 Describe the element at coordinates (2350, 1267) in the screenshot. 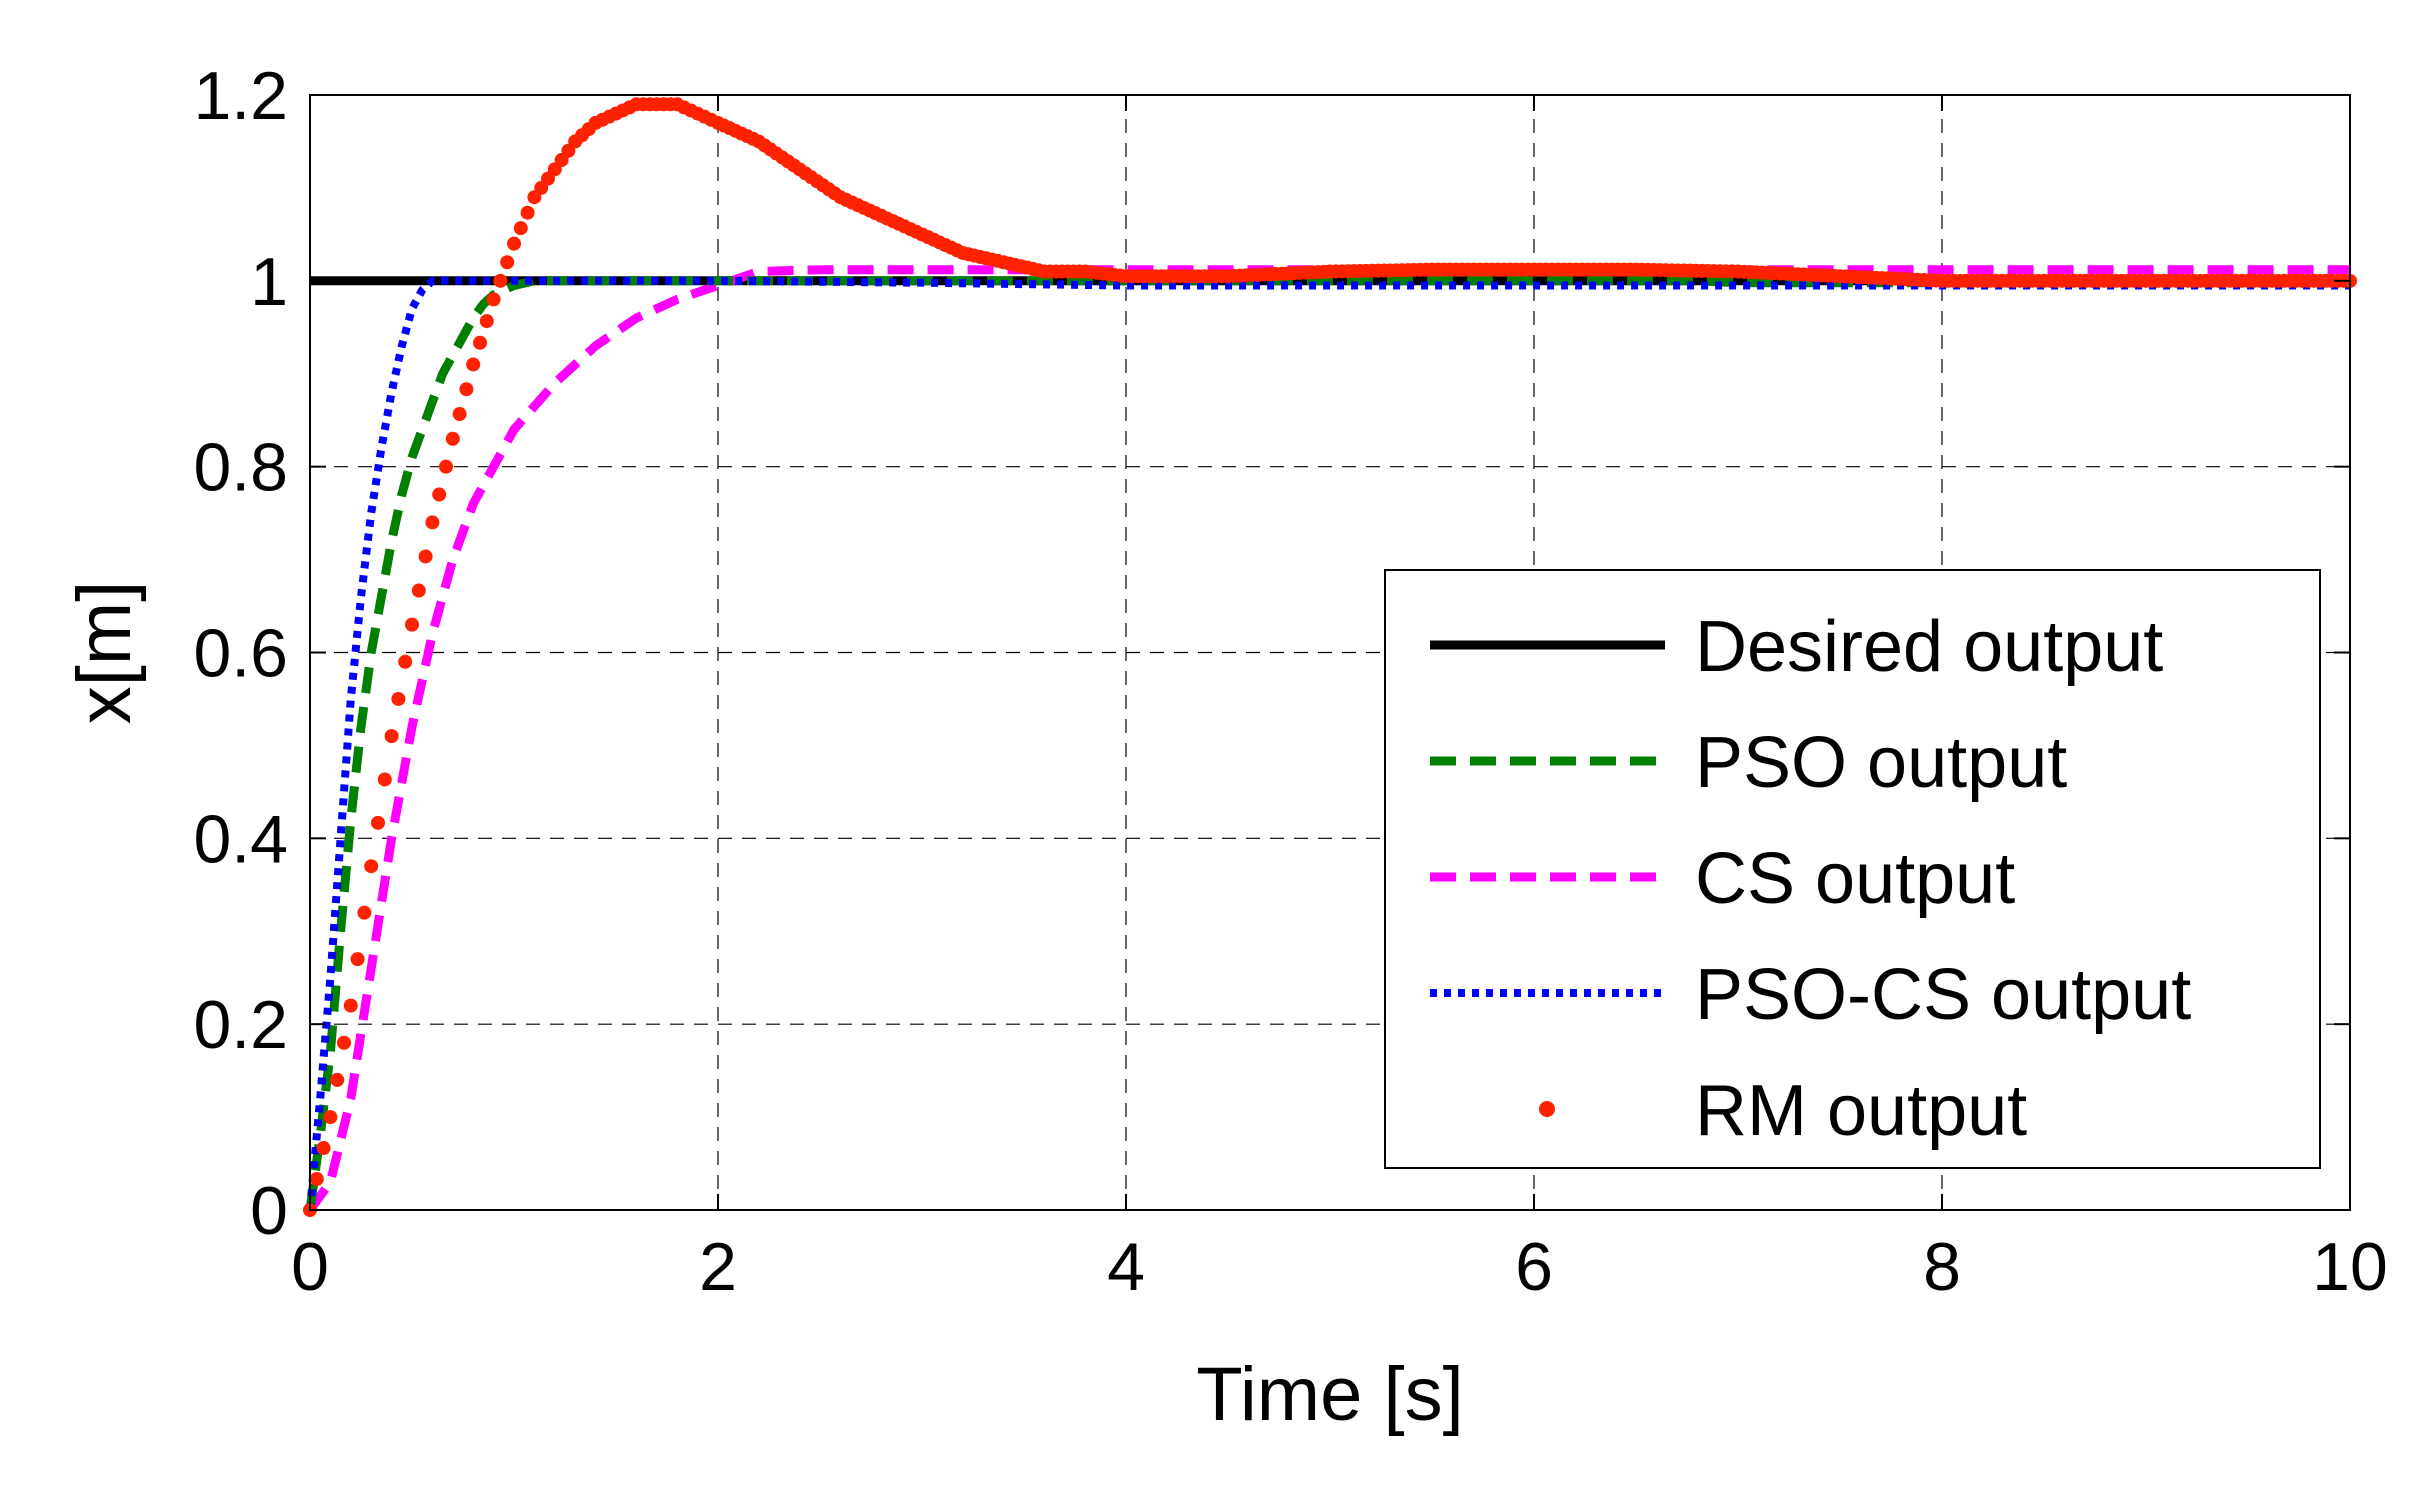

I see `x-tick-label: 10` at that location.